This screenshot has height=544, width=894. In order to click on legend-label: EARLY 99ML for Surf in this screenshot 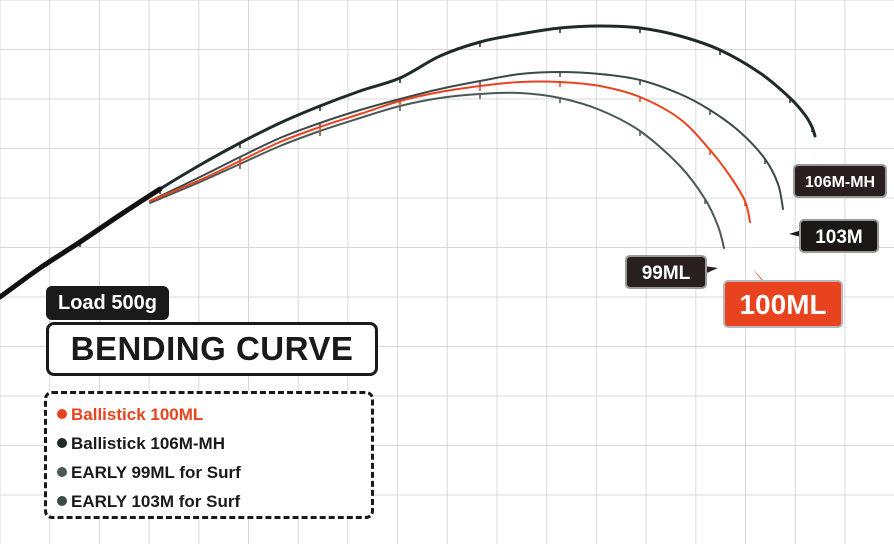, I will do `click(156, 472)`.